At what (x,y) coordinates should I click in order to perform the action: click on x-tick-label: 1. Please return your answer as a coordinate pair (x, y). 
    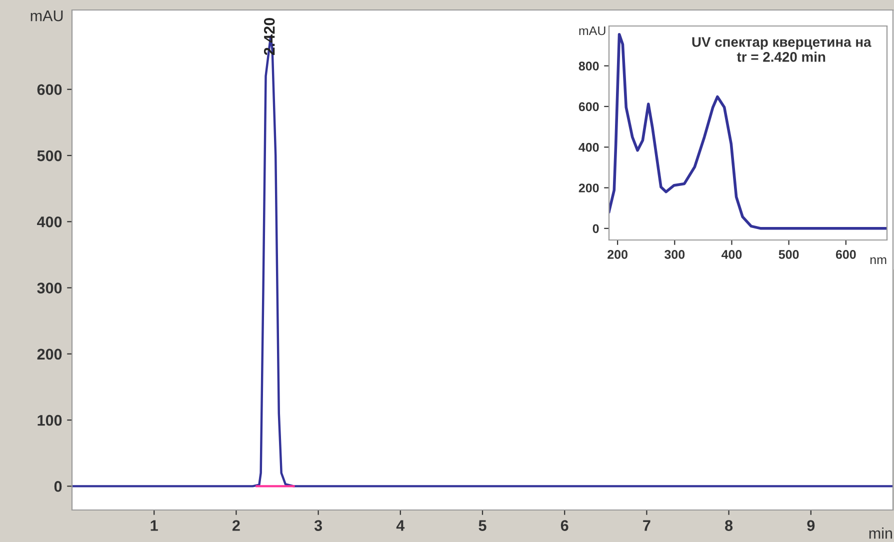
    Looking at the image, I should click on (154, 525).